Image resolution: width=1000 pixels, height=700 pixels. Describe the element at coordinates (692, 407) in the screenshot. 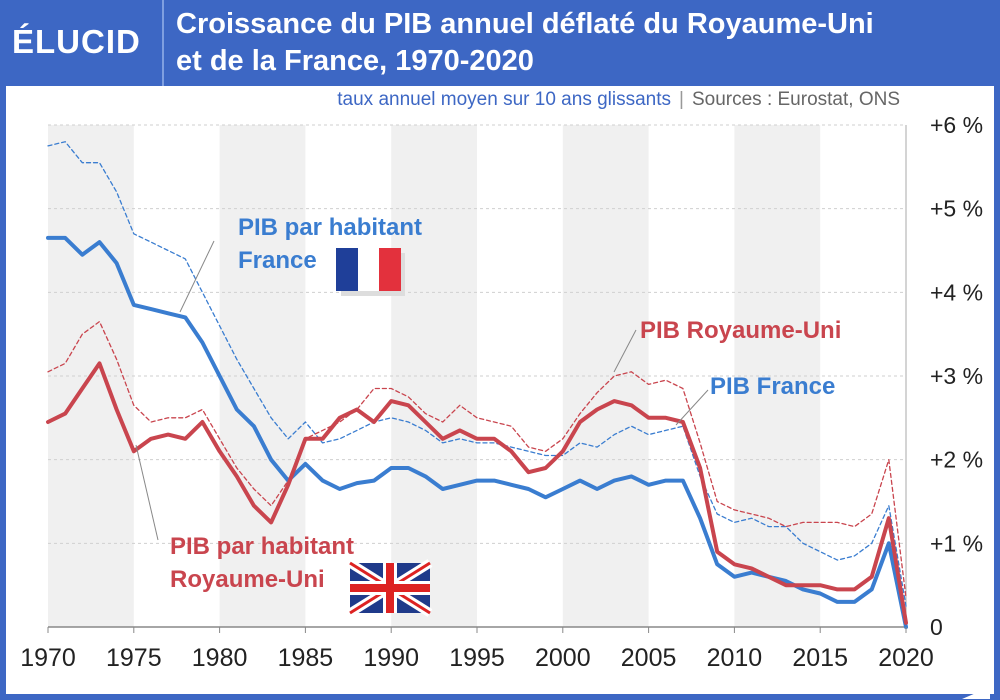

I see `leader-fr-gdp` at that location.